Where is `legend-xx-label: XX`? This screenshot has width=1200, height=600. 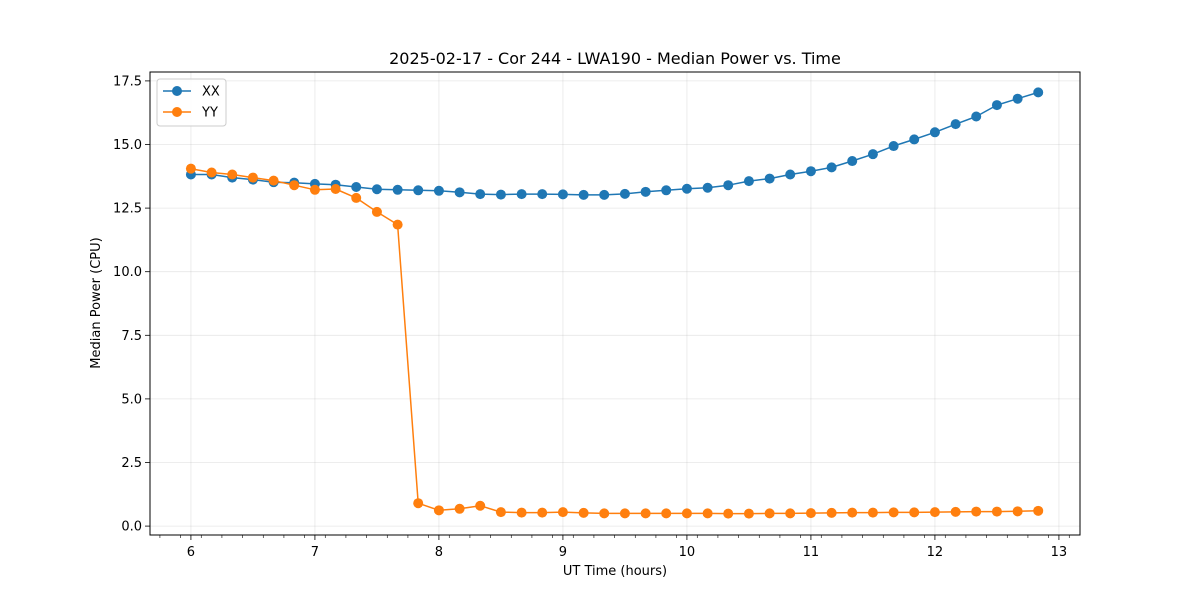 legend-xx-label: XX is located at coordinates (211, 92).